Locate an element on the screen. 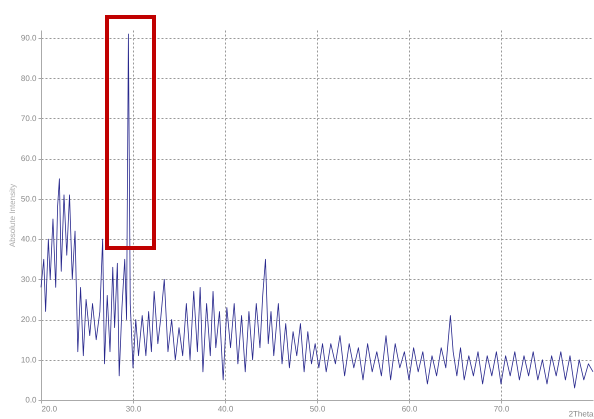  y-tick-label: 40.0 is located at coordinates (29, 239).